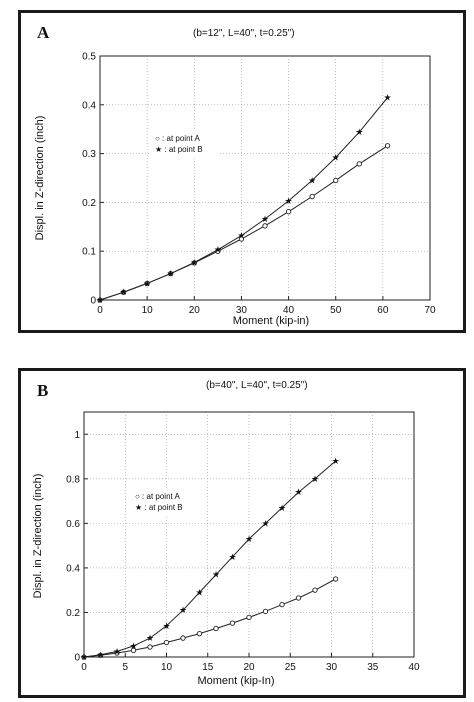 The image size is (474, 702). Describe the element at coordinates (89, 57) in the screenshot. I see `y-tick-label: 0.5` at that location.